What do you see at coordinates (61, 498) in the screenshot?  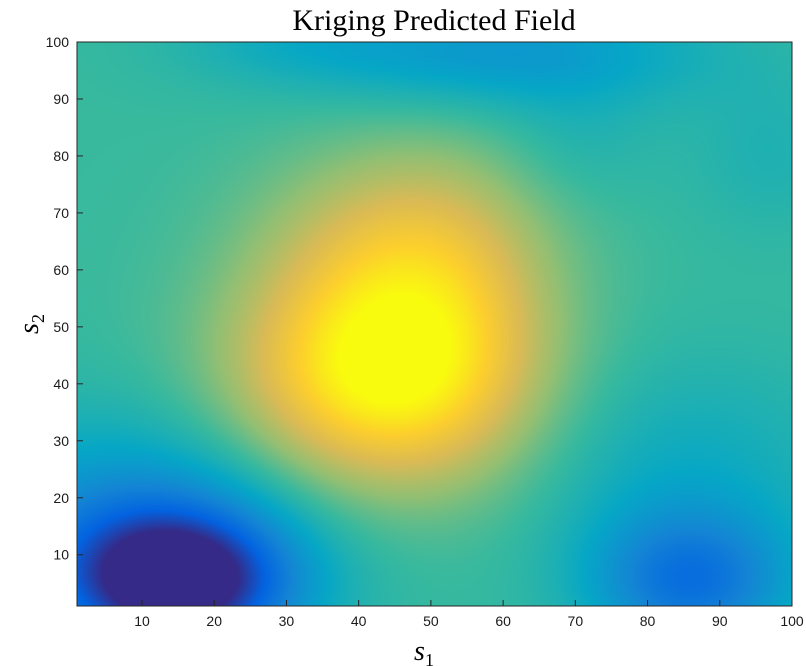 I see `y-tick-label: 20` at bounding box center [61, 498].